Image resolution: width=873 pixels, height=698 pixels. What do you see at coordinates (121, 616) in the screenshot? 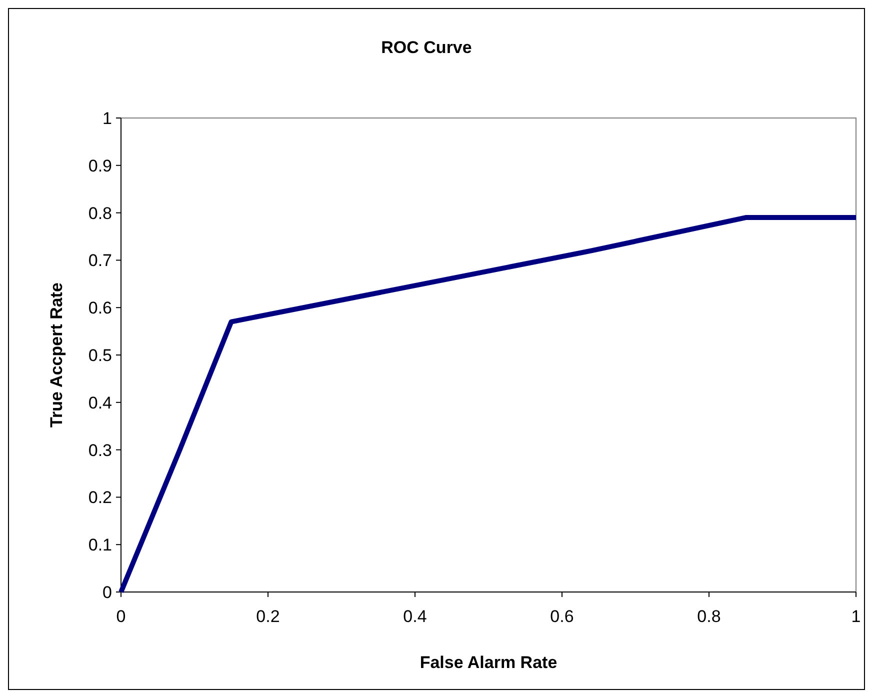
I see `x-tick-label: 0` at bounding box center [121, 616].